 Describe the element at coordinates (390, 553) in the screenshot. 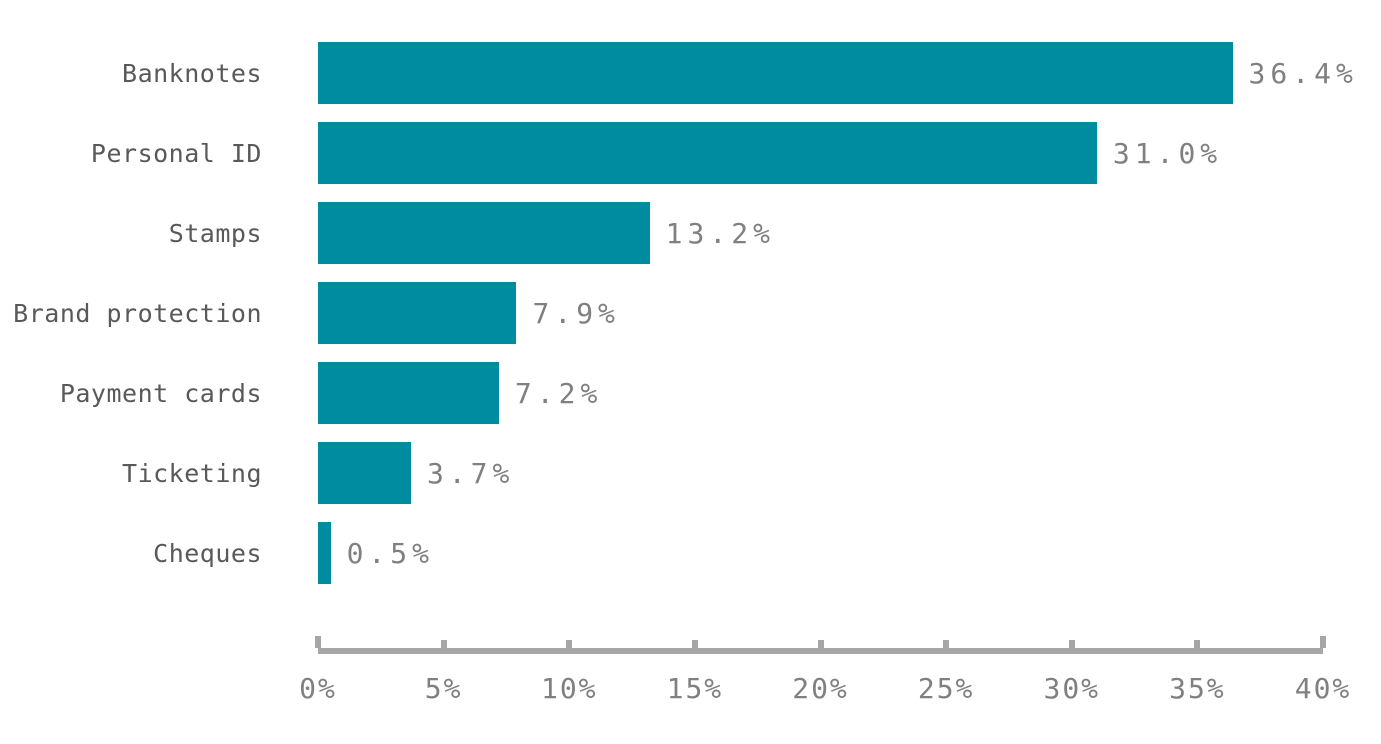

I see `value-label: 0.5%` at that location.